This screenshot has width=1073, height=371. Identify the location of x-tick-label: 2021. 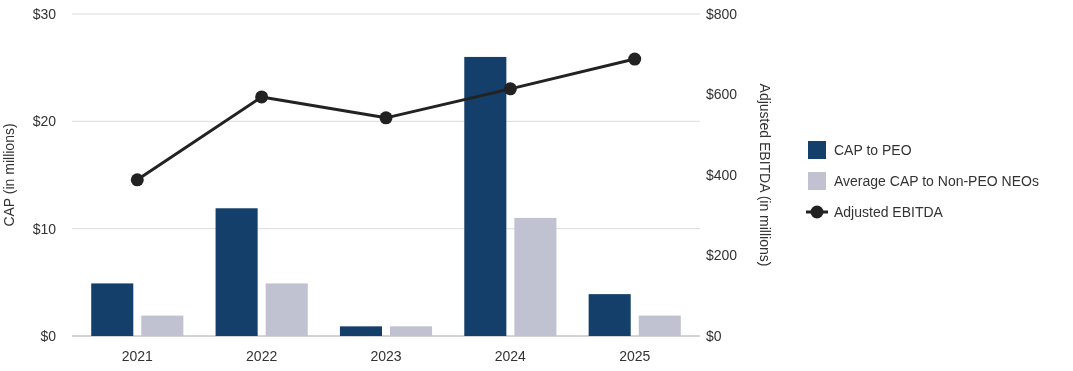
(137, 355).